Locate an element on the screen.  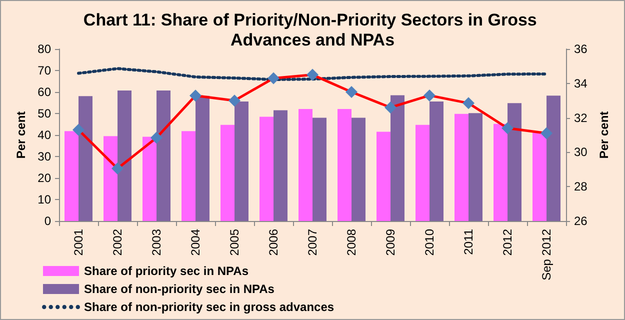
x-tick-label: 2005 is located at coordinates (235, 242).